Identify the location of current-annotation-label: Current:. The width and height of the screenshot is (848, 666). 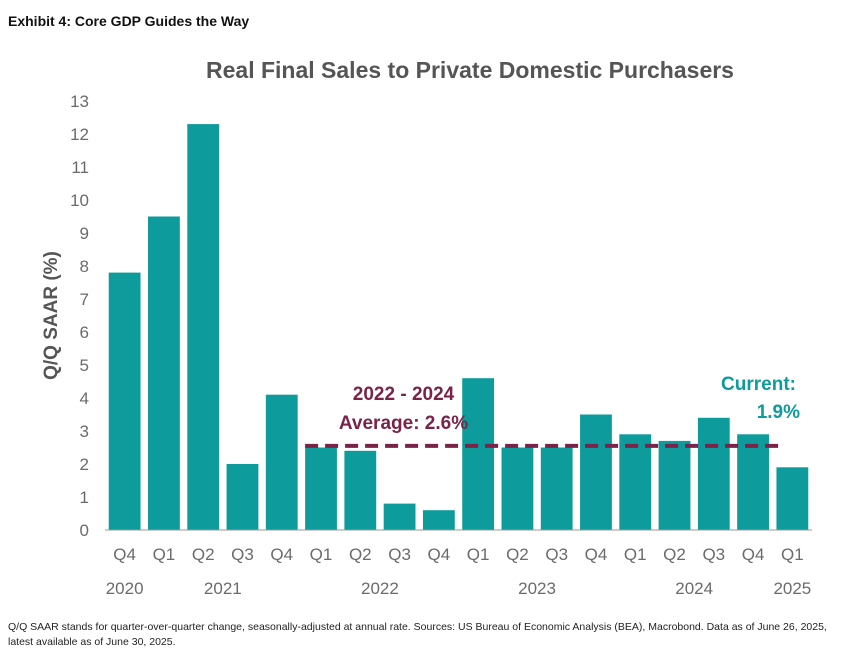
(758, 384).